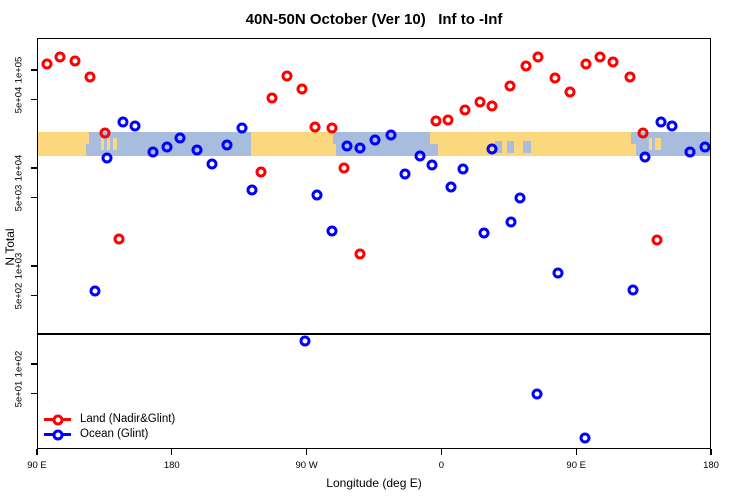 The image size is (750, 500). What do you see at coordinates (306, 465) in the screenshot?
I see `x-tick-label: 90 W` at bounding box center [306, 465].